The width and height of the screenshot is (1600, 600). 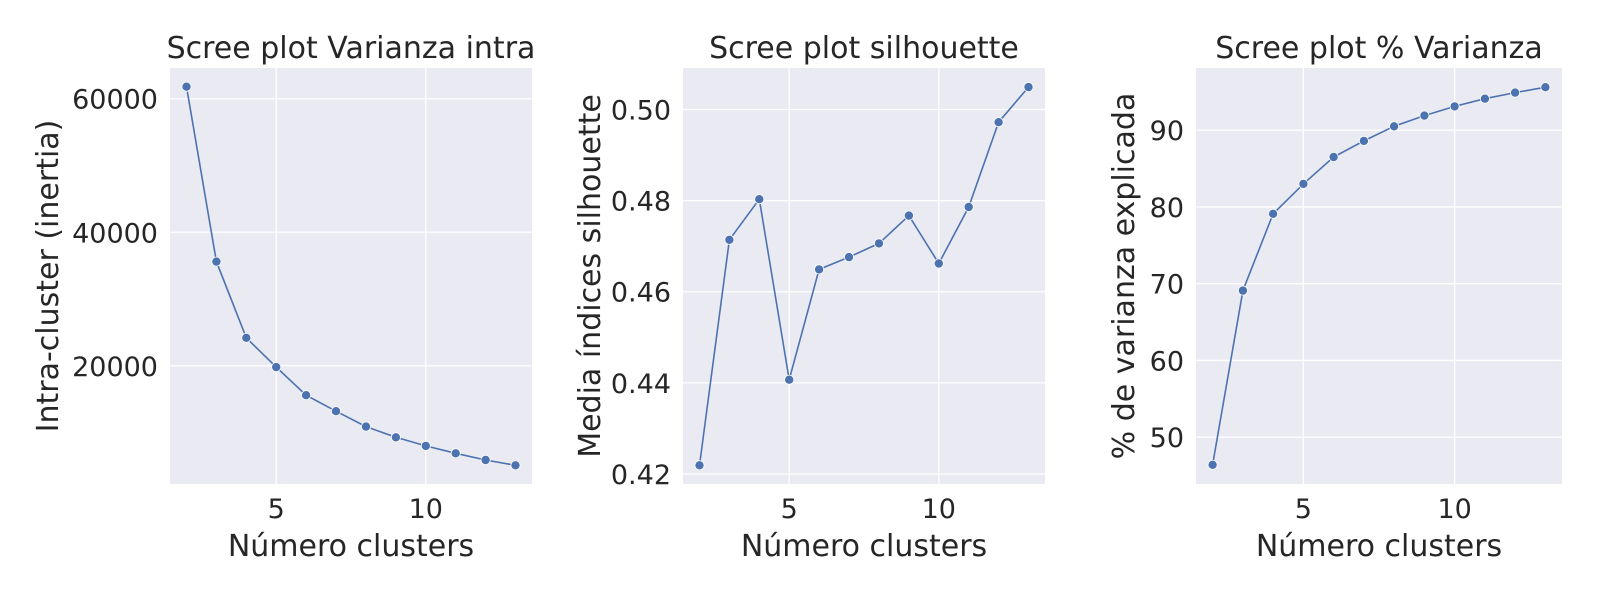 What do you see at coordinates (641, 110) in the screenshot?
I see `y-tick-label: 0.50` at bounding box center [641, 110].